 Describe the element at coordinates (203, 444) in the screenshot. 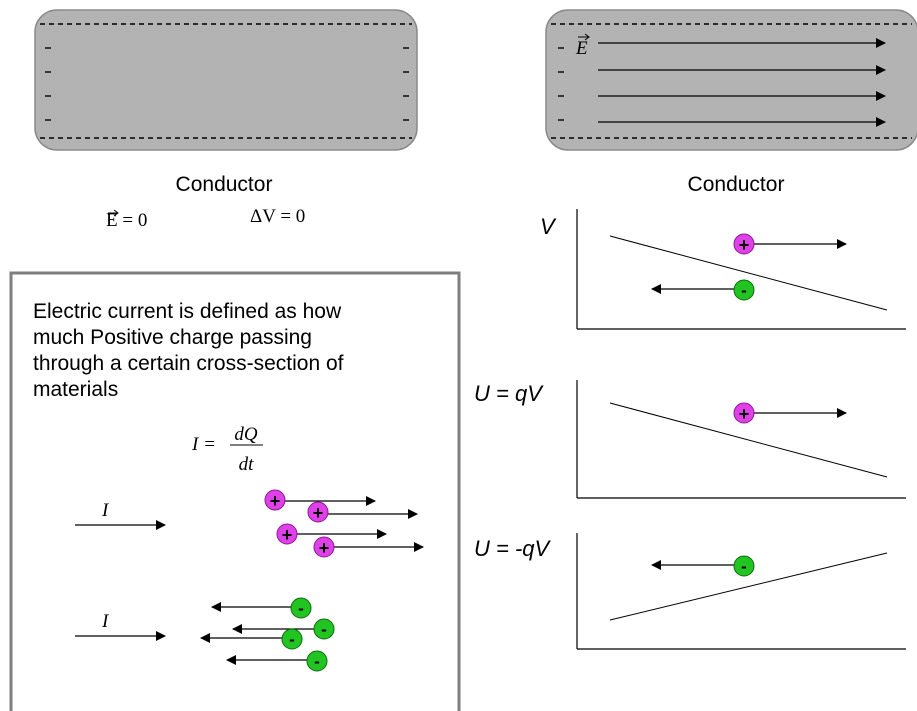

I see `formula-lhs: I =` at that location.